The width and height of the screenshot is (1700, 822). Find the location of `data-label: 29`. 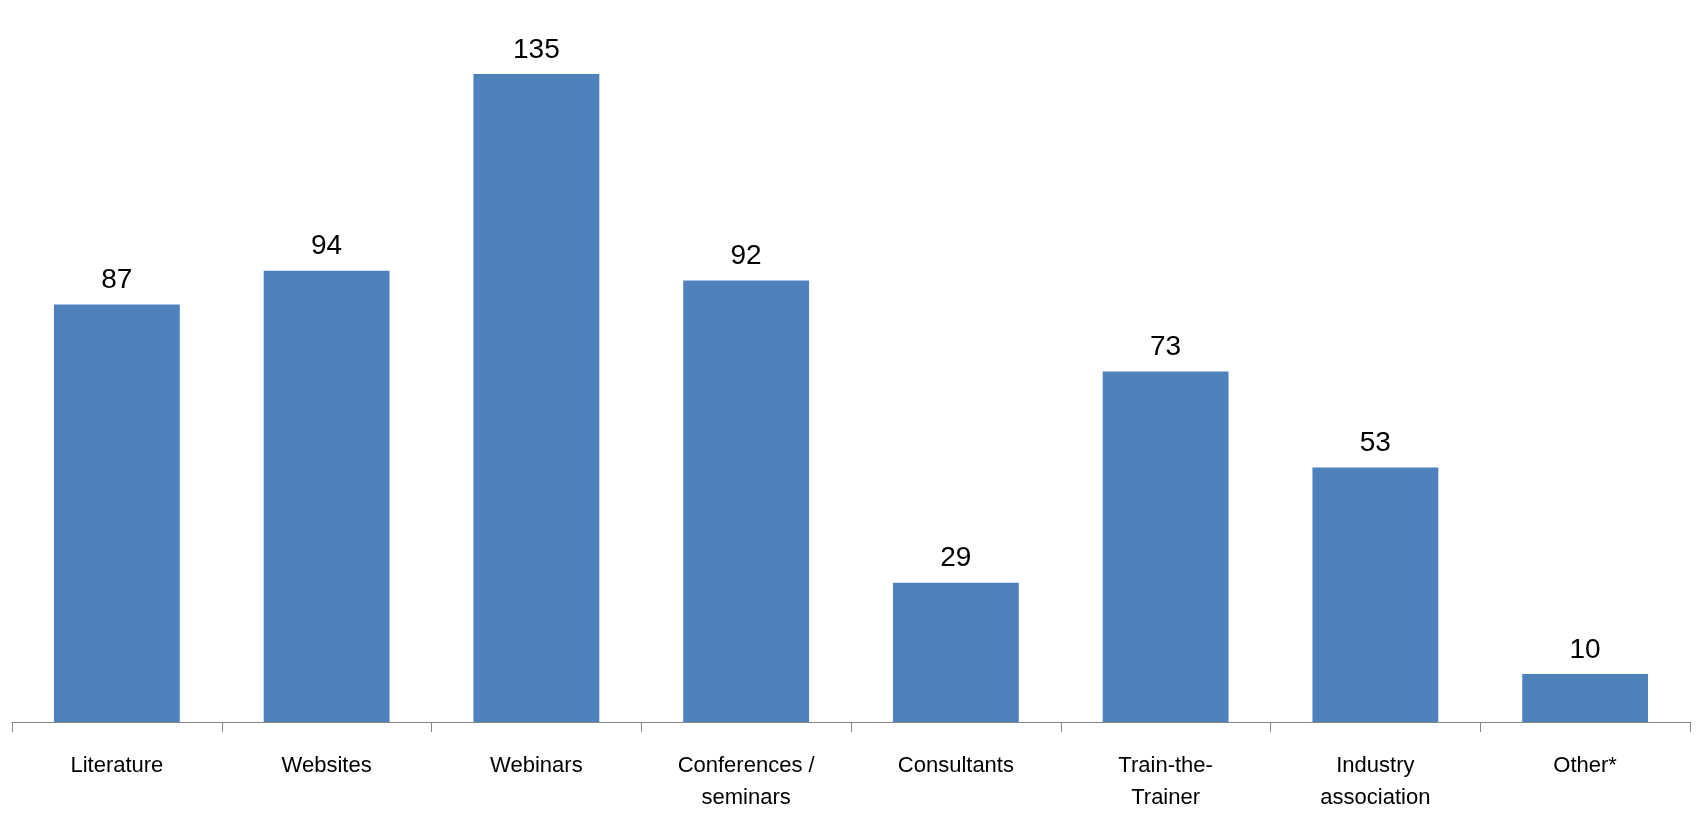

data-label: 29 is located at coordinates (956, 557).